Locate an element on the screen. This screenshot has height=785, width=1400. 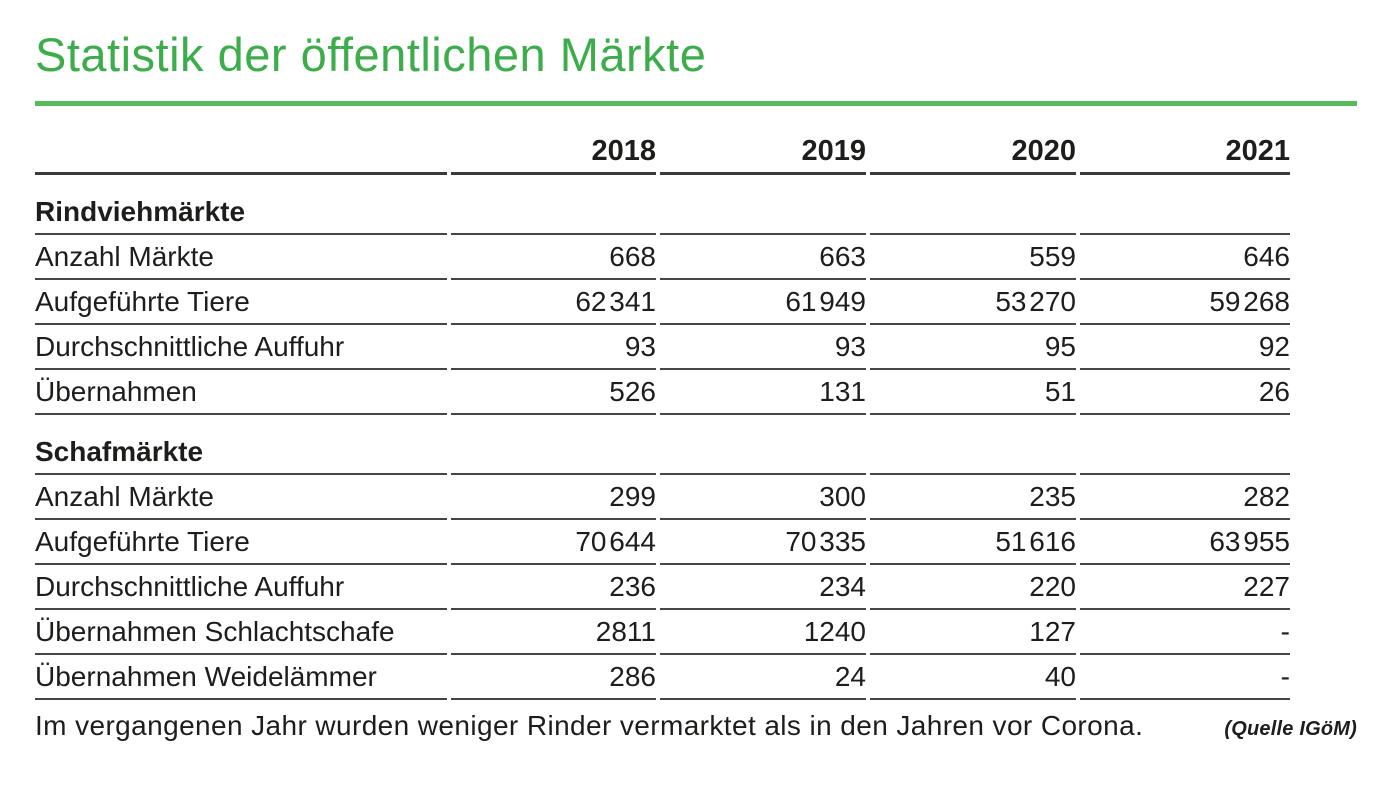
cell-value: 282 is located at coordinates (1185, 498).